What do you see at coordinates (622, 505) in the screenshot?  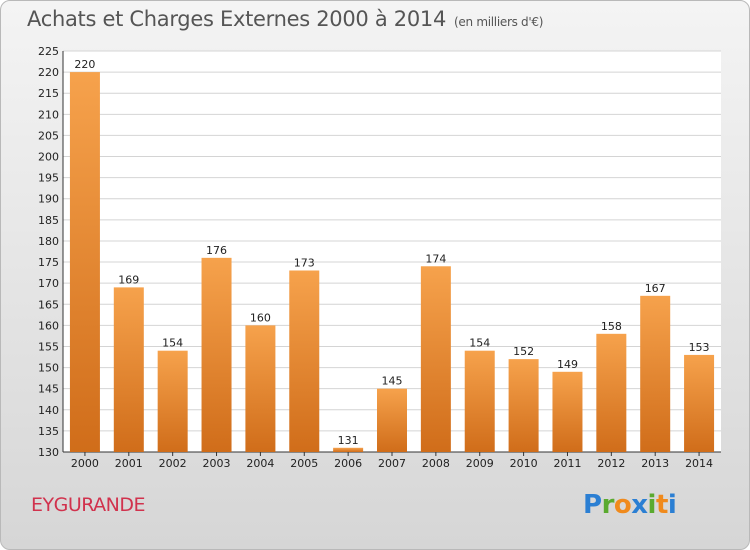 I see `logo-letter: o` at bounding box center [622, 505].